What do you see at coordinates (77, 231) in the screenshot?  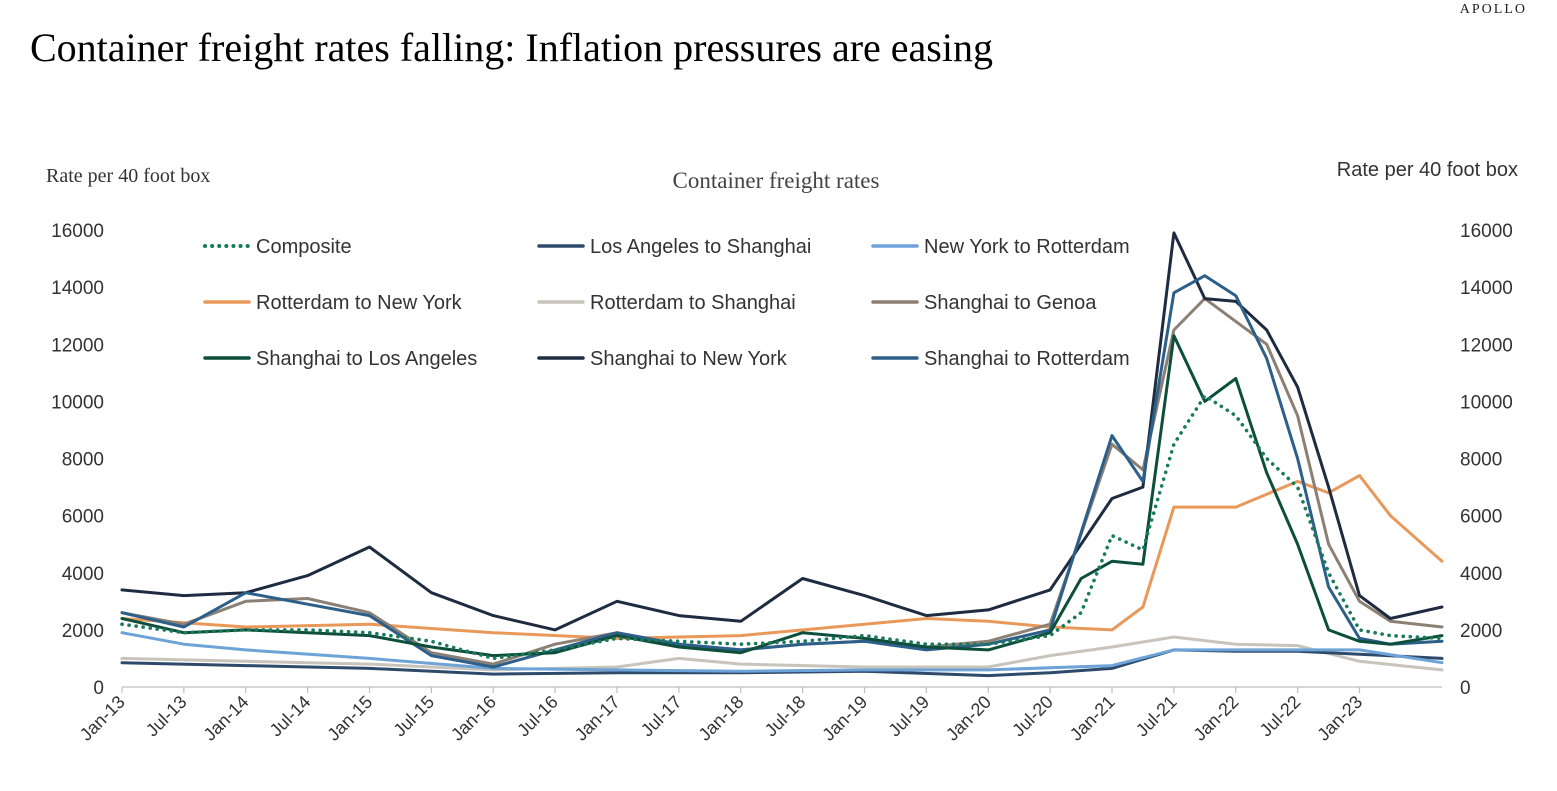 I see `y-tick-label-left: 16000` at bounding box center [77, 231].